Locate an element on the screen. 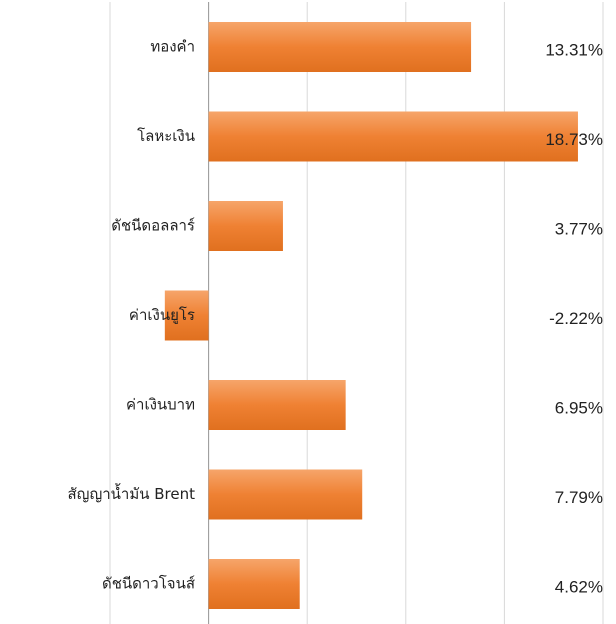 This screenshot has width=616, height=624. category-label: ดัชนีดอลลาร์ is located at coordinates (153, 226).